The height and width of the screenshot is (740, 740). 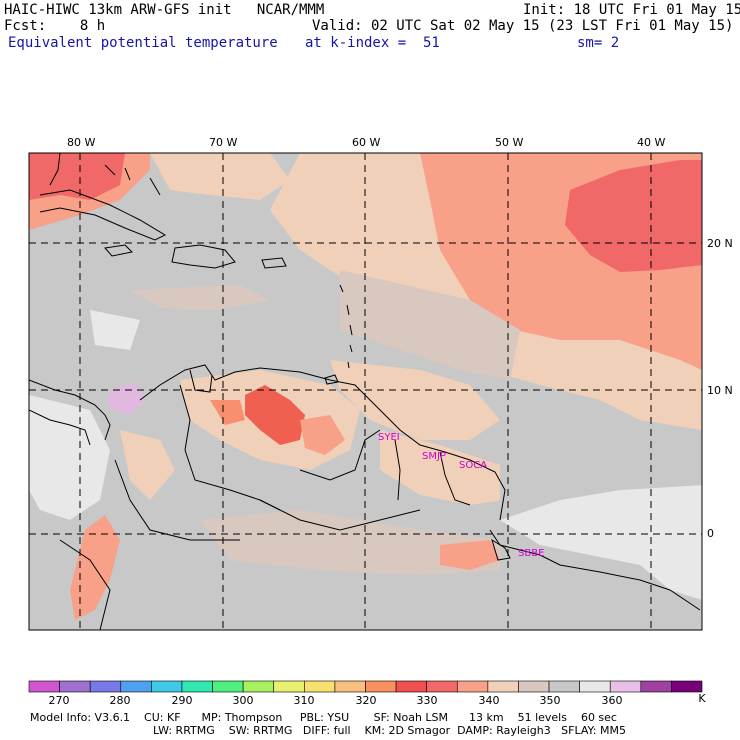 I want to click on colorbar-label-280: 280, so click(x=120, y=700).